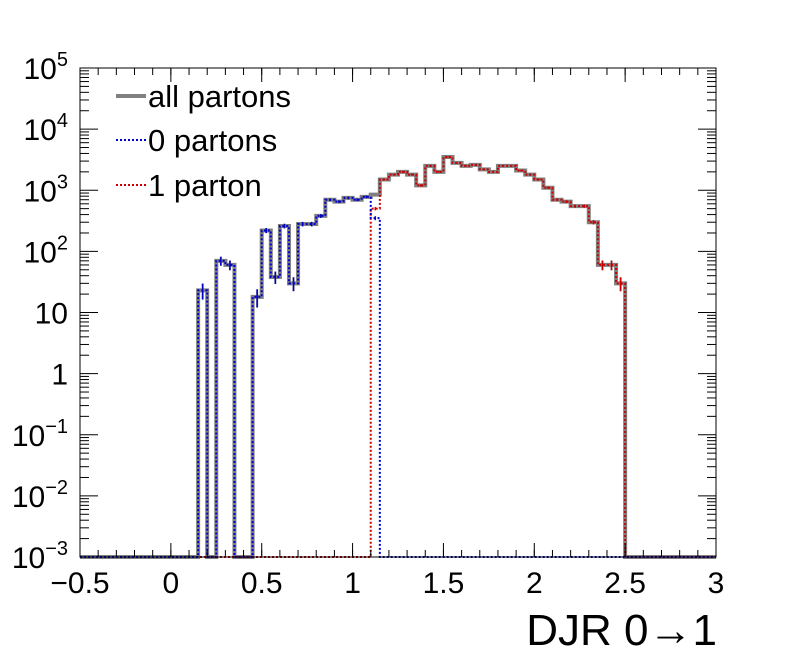 Image resolution: width=796 pixels, height=672 pixels. Describe the element at coordinates (262, 583) in the screenshot. I see `x-tick-label: 0.5` at that location.